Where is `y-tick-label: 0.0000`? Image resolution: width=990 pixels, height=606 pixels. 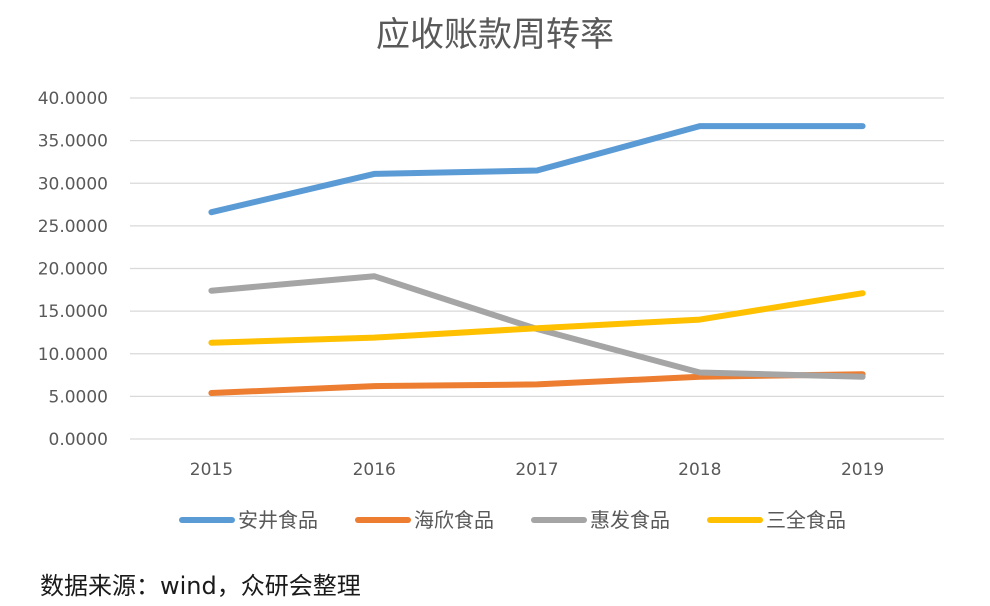 y-tick-label: 0.0000 is located at coordinates (78, 440).